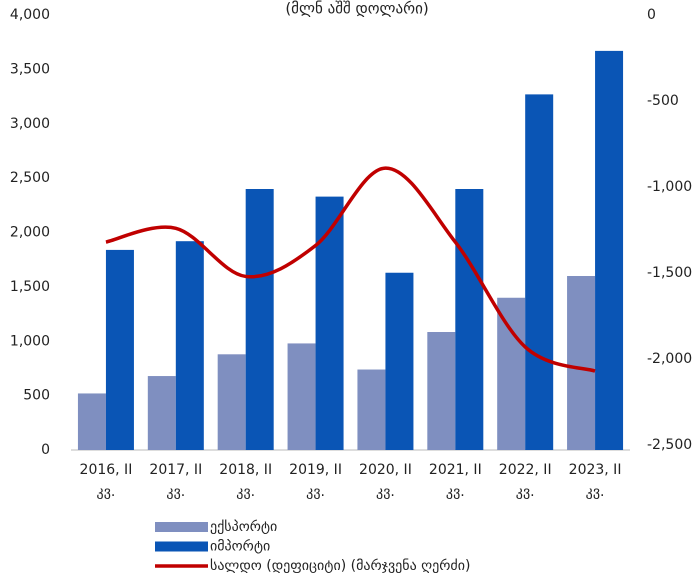 The image size is (698, 583). Describe the element at coordinates (106, 470) in the screenshot. I see `x-tick-label: 2016, II` at that location.